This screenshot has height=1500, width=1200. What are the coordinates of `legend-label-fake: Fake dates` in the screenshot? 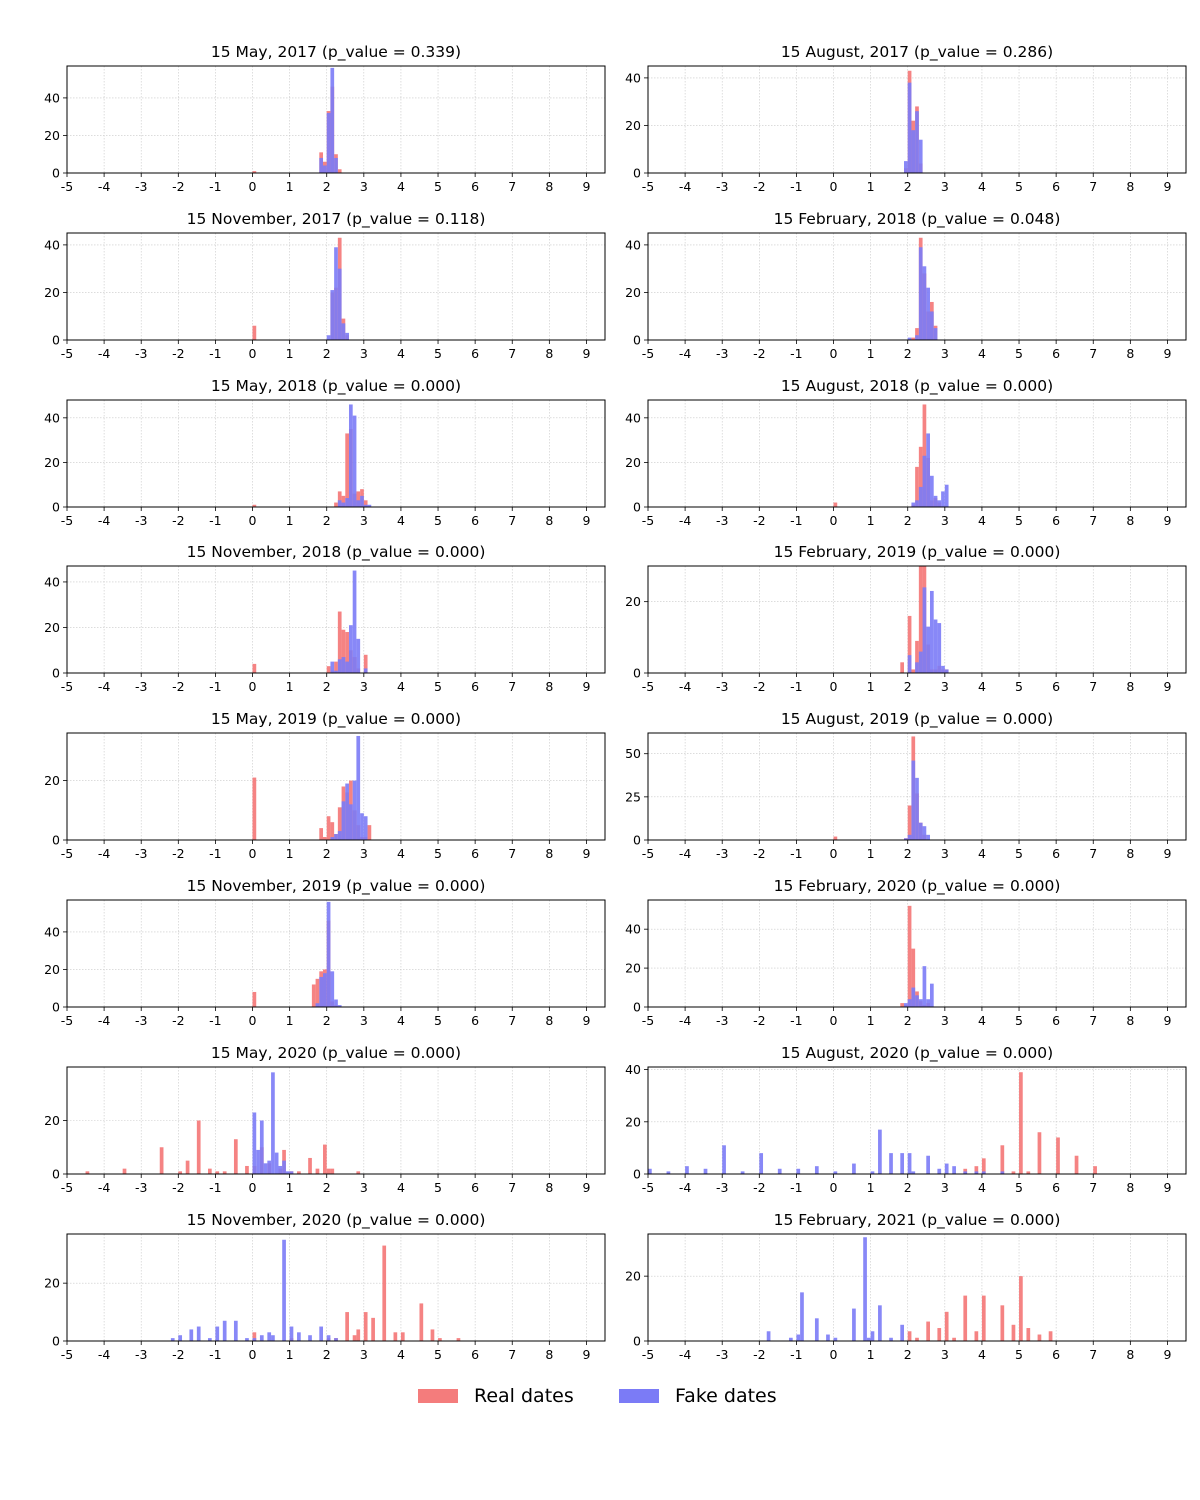 It's located at (726, 1396).